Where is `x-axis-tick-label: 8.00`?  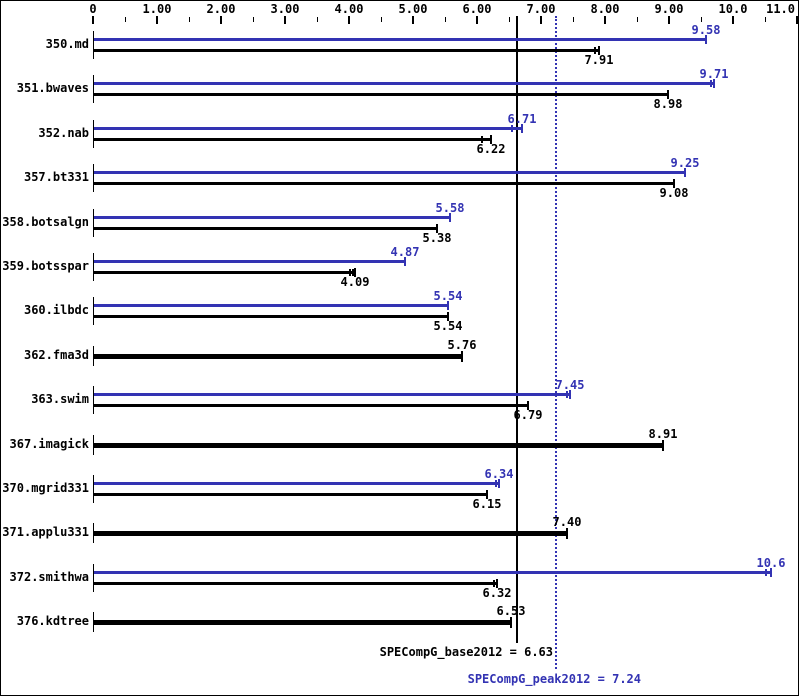 x-axis-tick-label: 8.00 is located at coordinates (605, 9).